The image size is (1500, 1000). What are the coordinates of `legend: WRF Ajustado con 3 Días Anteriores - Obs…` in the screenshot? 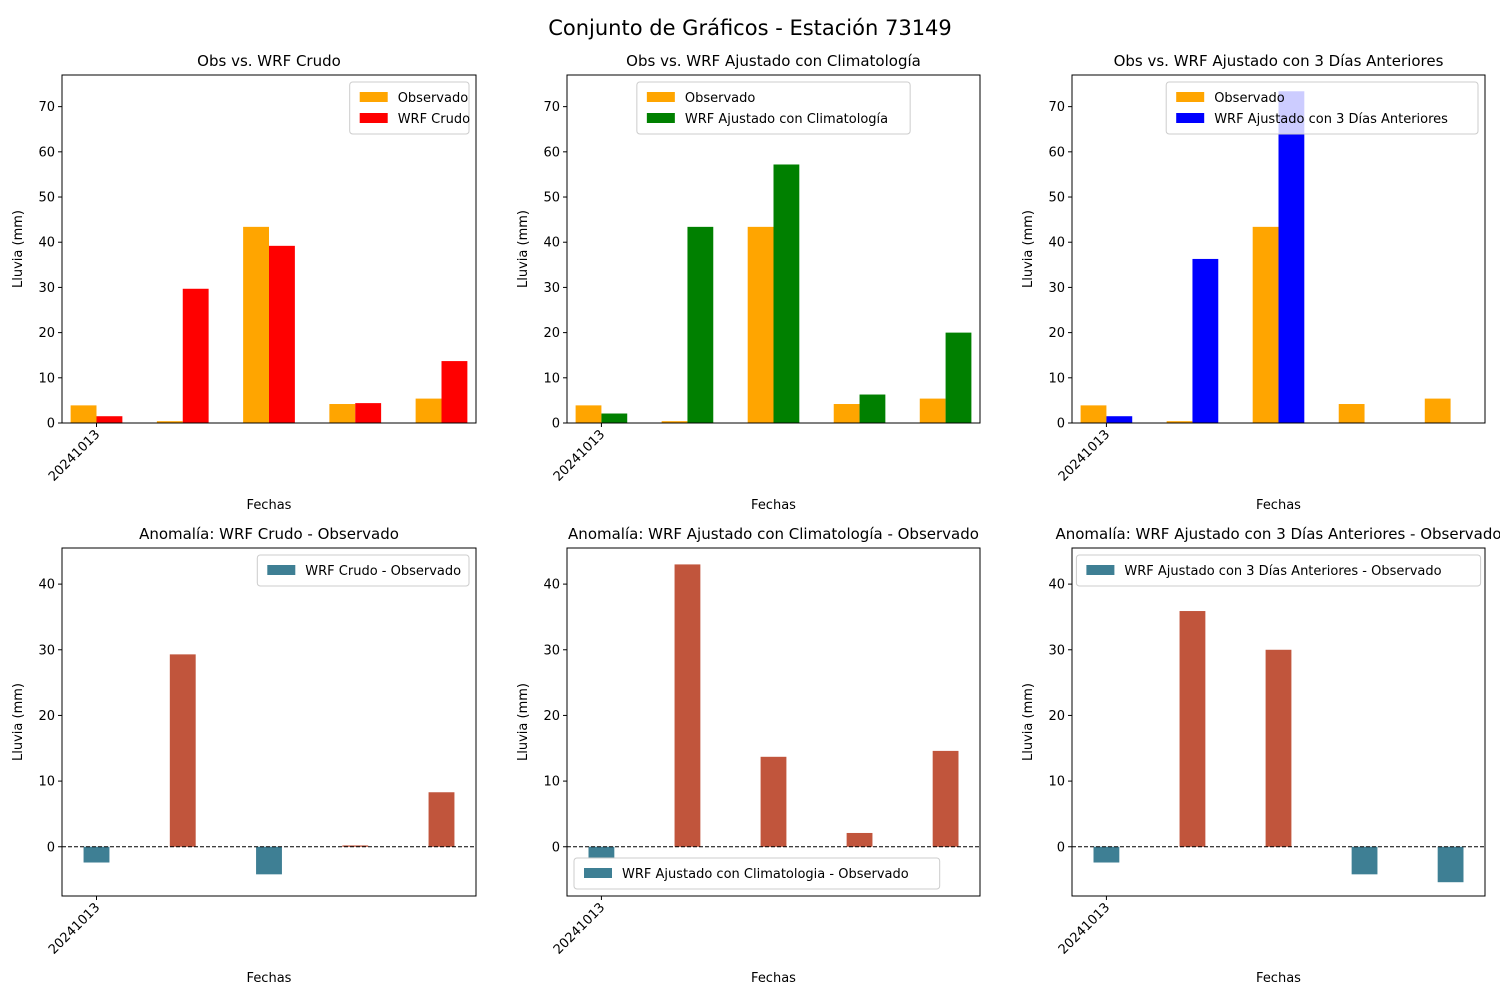 It's located at (1278, 570).